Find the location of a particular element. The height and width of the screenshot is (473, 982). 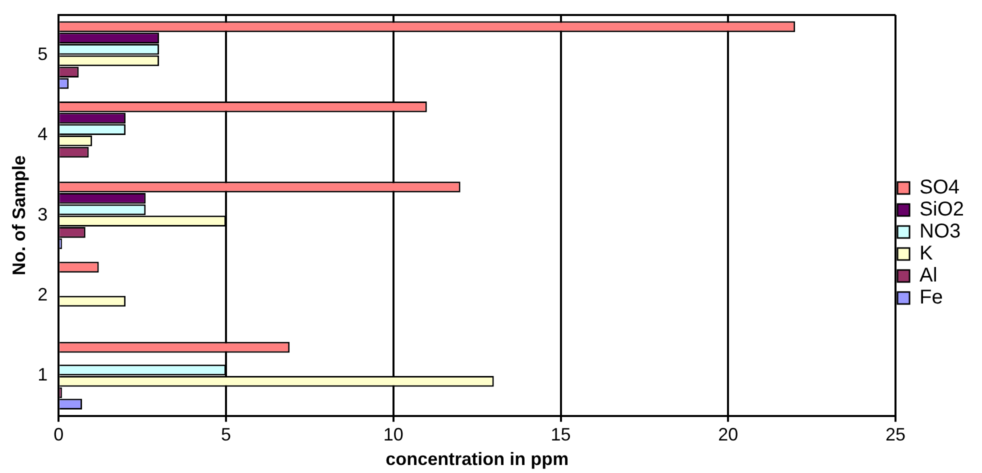

x-tick-label: 15 is located at coordinates (560, 434).